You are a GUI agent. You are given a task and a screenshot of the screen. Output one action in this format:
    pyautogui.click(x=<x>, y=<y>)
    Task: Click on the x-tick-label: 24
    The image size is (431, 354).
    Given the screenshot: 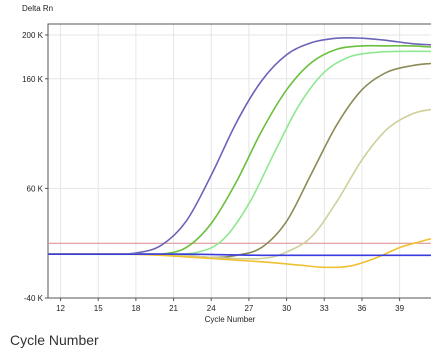 What is the action you would take?
    pyautogui.click(x=211, y=308)
    